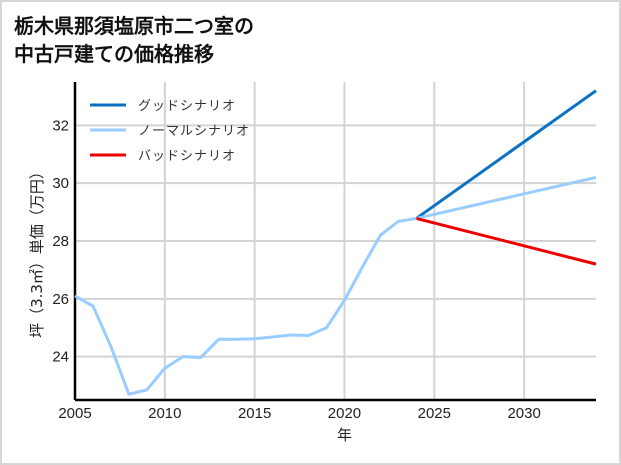 Image resolution: width=621 pixels, height=465 pixels. Describe the element at coordinates (194, 131) in the screenshot. I see `legend-label: ノーマルシナリオ` at that location.